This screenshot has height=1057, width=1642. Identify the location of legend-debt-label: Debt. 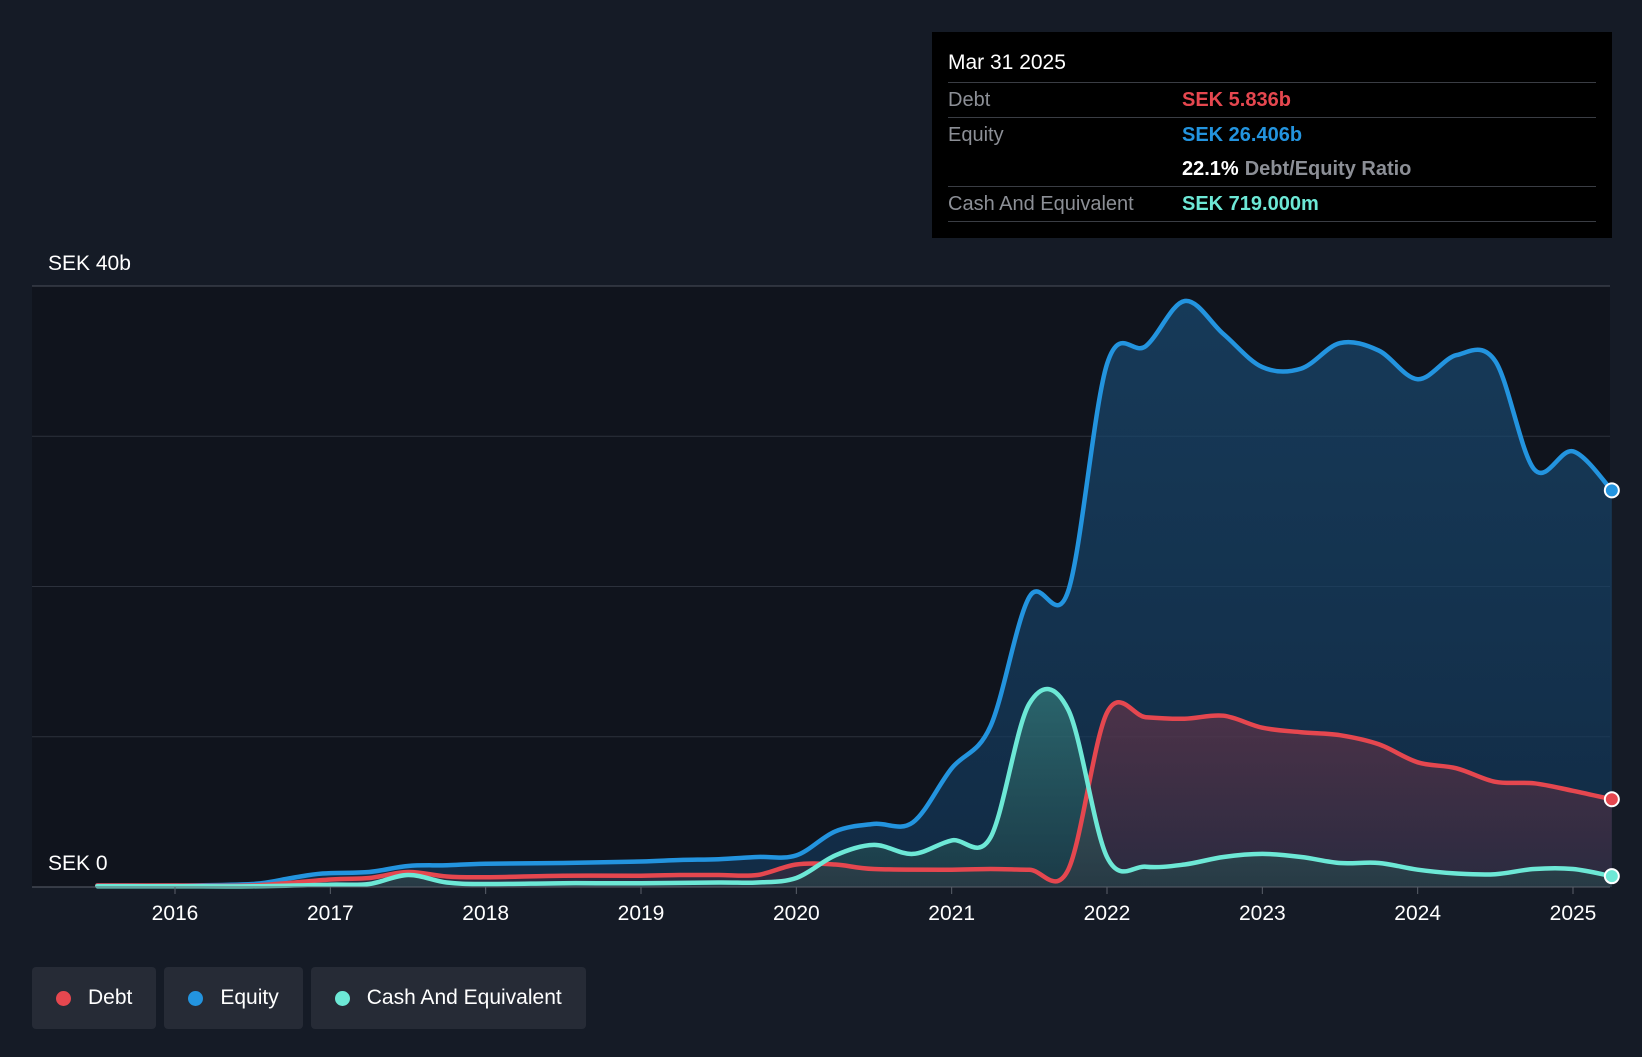
(110, 997).